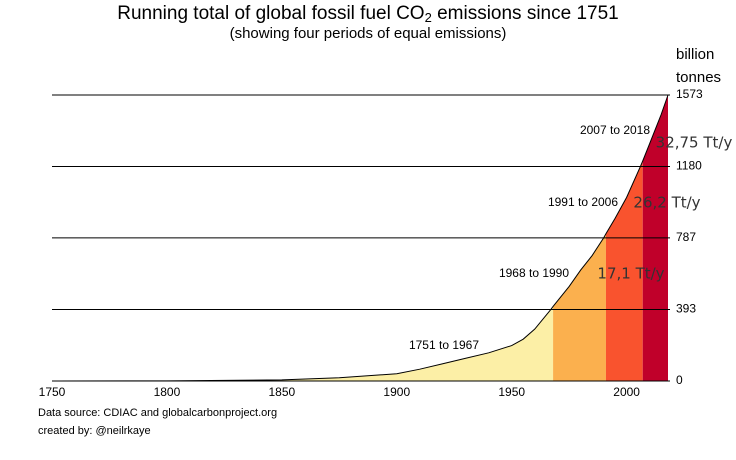 The height and width of the screenshot is (460, 736). What do you see at coordinates (615, 130) in the screenshot?
I see `period-label: 2007 to 2018` at bounding box center [615, 130].